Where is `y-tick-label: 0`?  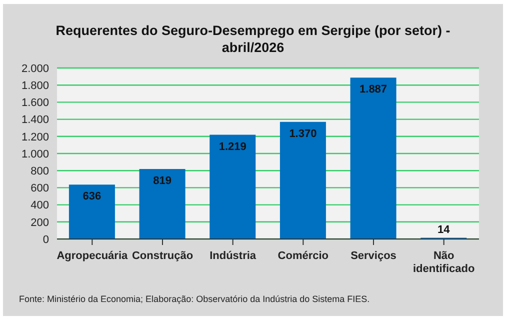
y-tick-label: 0 is located at coordinates (45, 240).